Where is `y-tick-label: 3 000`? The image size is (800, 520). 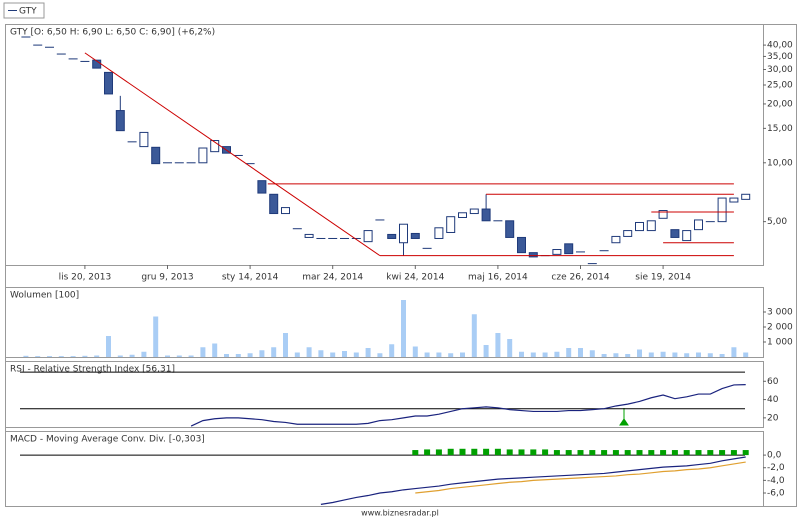
y-tick-label: 3 000 is located at coordinates (780, 313).